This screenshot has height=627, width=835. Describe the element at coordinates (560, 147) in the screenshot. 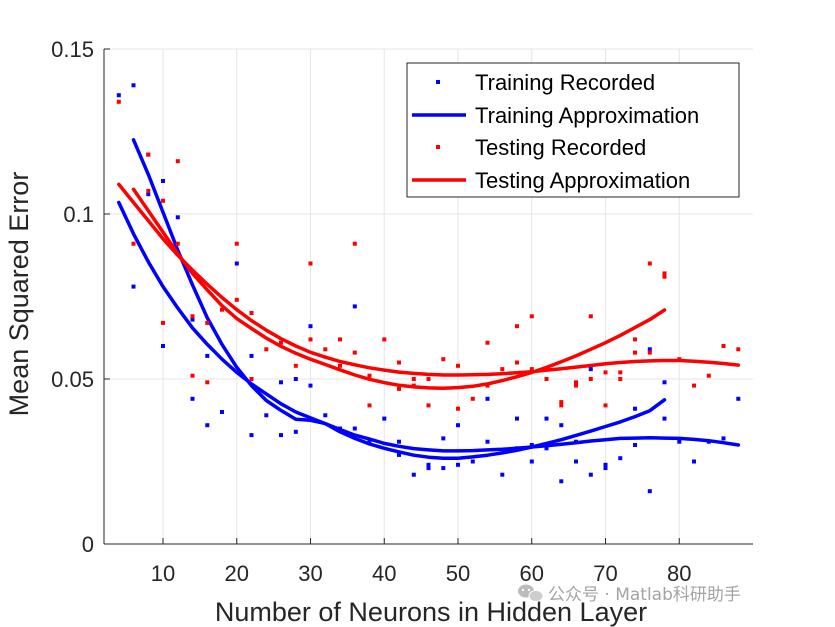

I see `legend-label-testing-recorded: Testing Recorded` at that location.